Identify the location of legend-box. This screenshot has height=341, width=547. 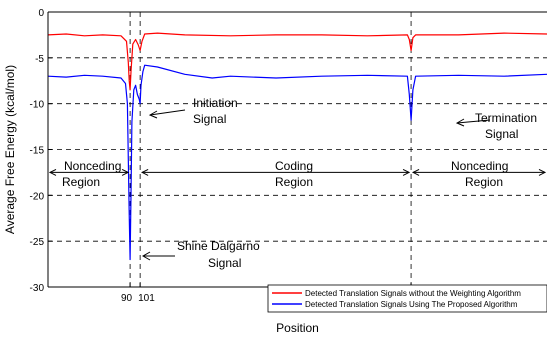
(407, 298).